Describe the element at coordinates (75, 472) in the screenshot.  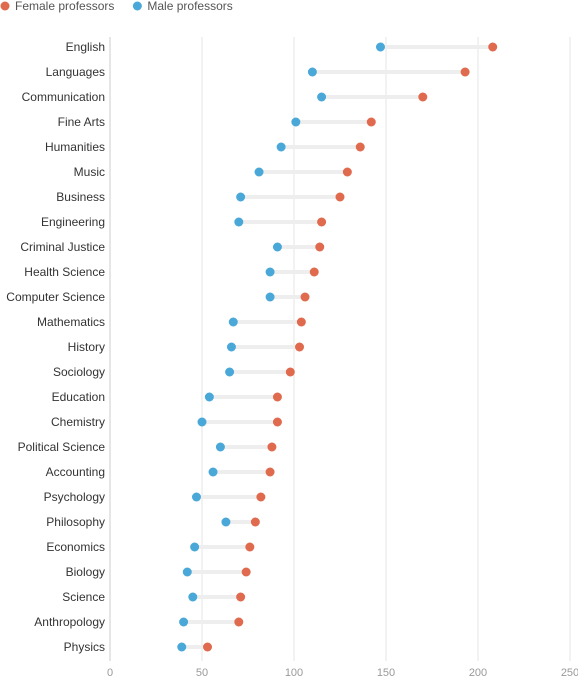
I see `category-label: Accounting` at that location.